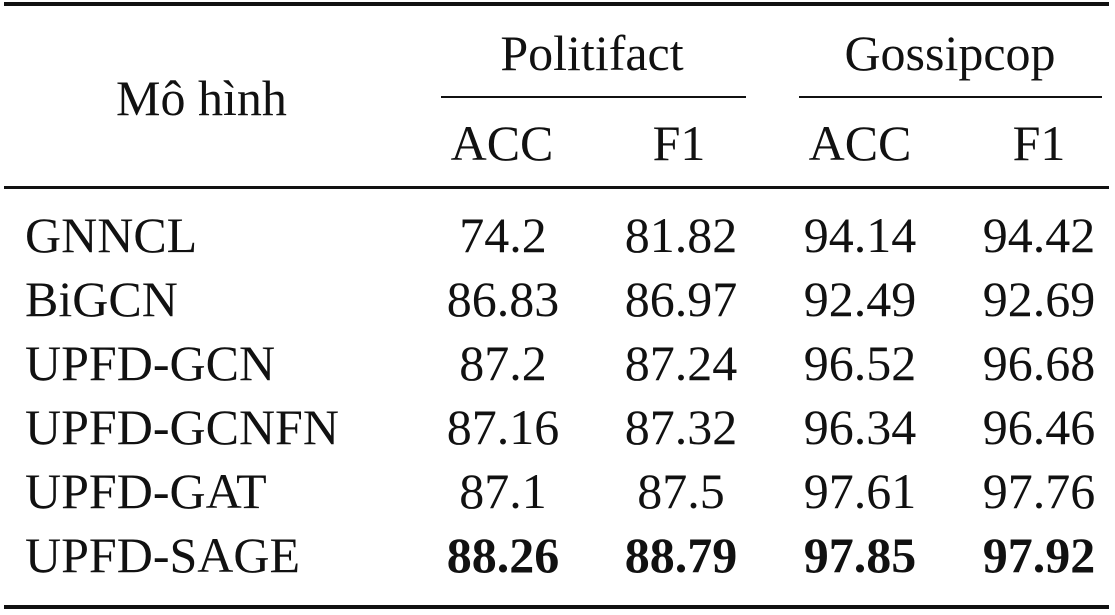 The height and width of the screenshot is (615, 1115). What do you see at coordinates (503, 491) in the screenshot?
I see `cell-politifact-acc: 87.1` at bounding box center [503, 491].